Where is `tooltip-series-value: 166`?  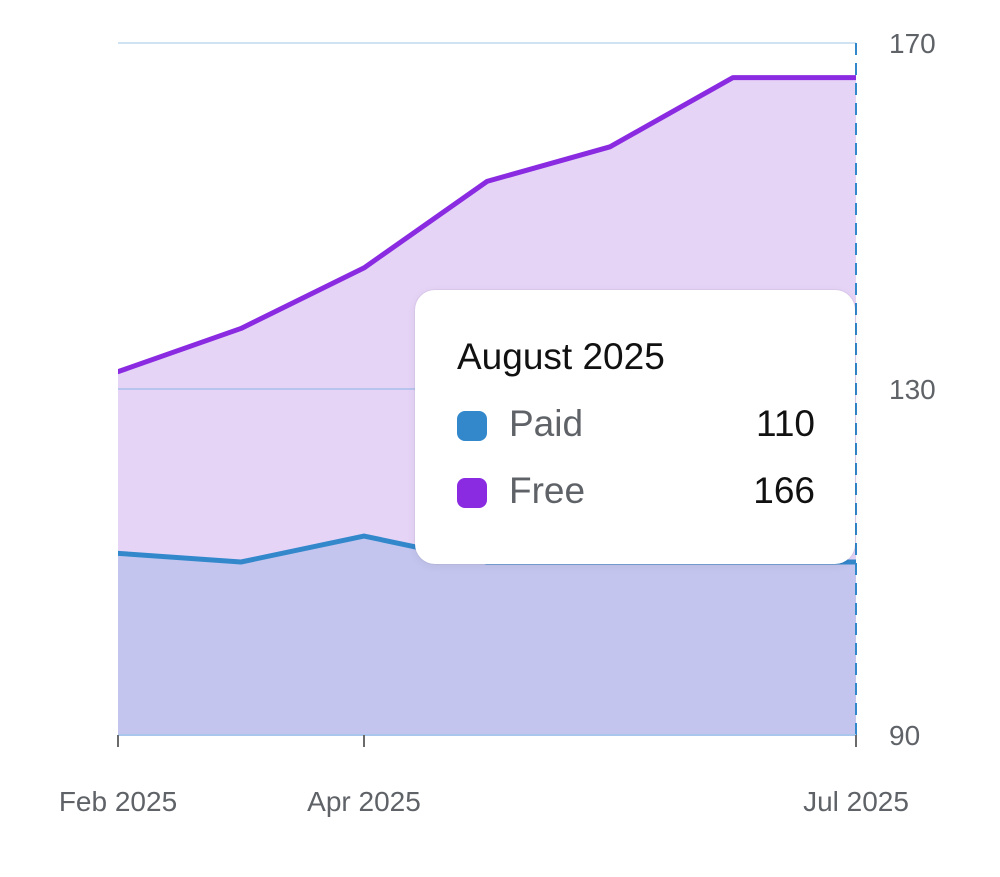 tooltip-series-value: 166 is located at coordinates (784, 490).